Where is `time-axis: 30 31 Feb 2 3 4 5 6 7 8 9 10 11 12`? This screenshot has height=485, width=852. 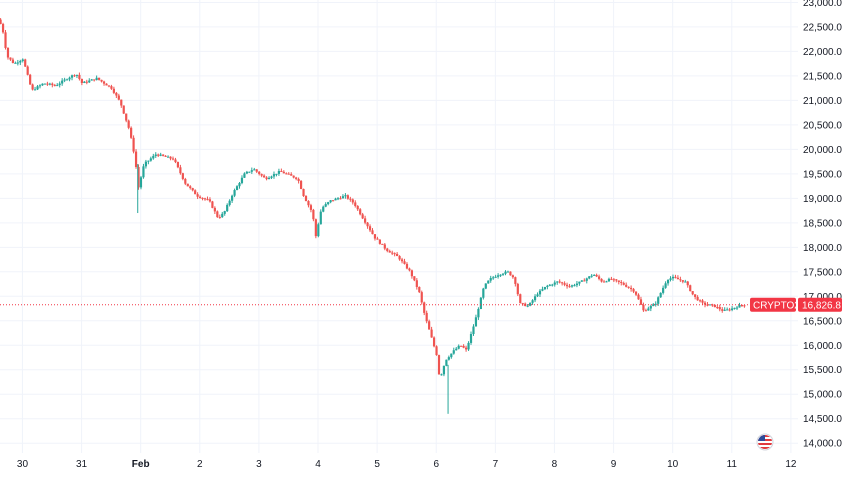
time-axis: 30 31 Feb 2 3 4 5 6 7 8 9 10 11 12 is located at coordinates (407, 464).